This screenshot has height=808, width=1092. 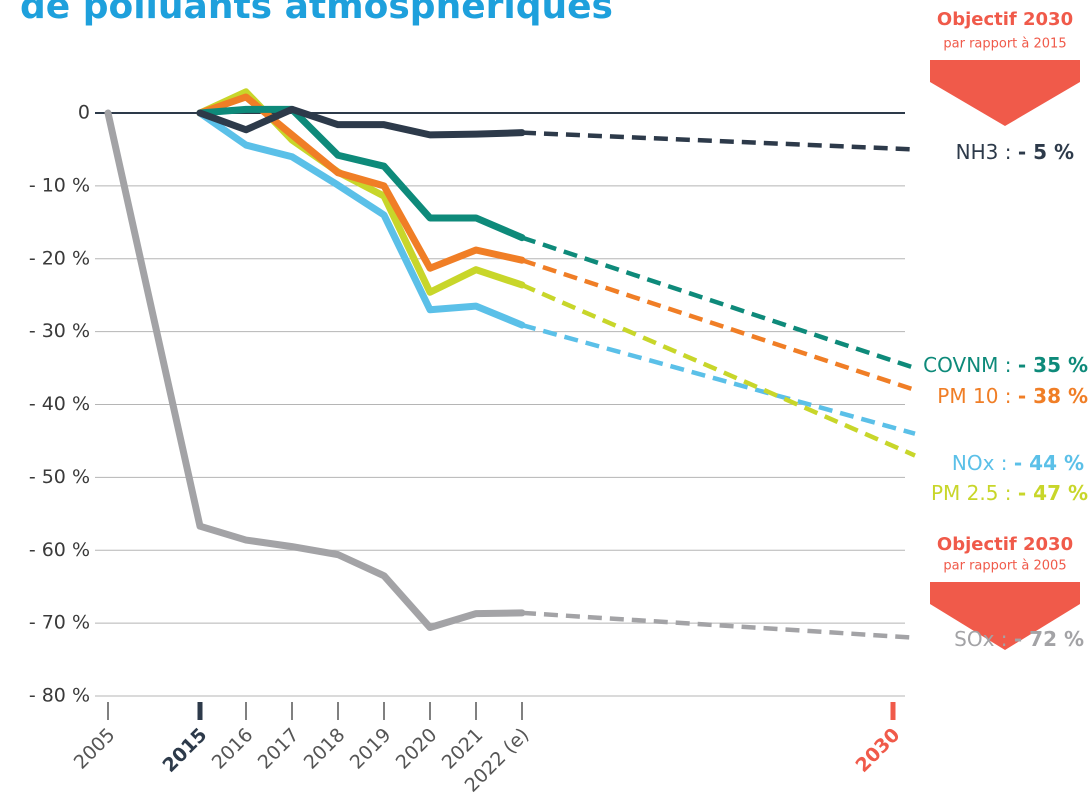 I want to click on x-tick-label: 2020, so click(x=417, y=749).